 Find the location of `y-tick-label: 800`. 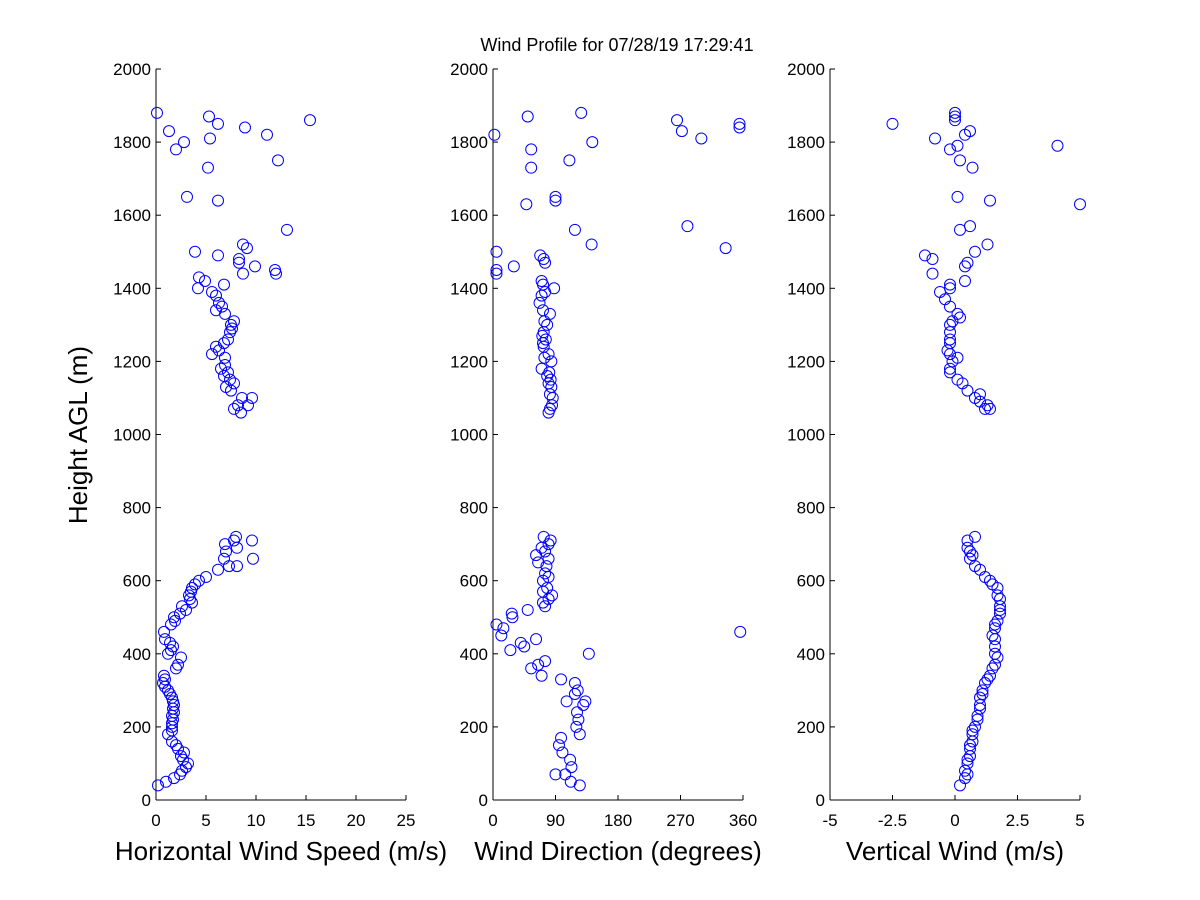

y-tick-label: 800 is located at coordinates (474, 508).